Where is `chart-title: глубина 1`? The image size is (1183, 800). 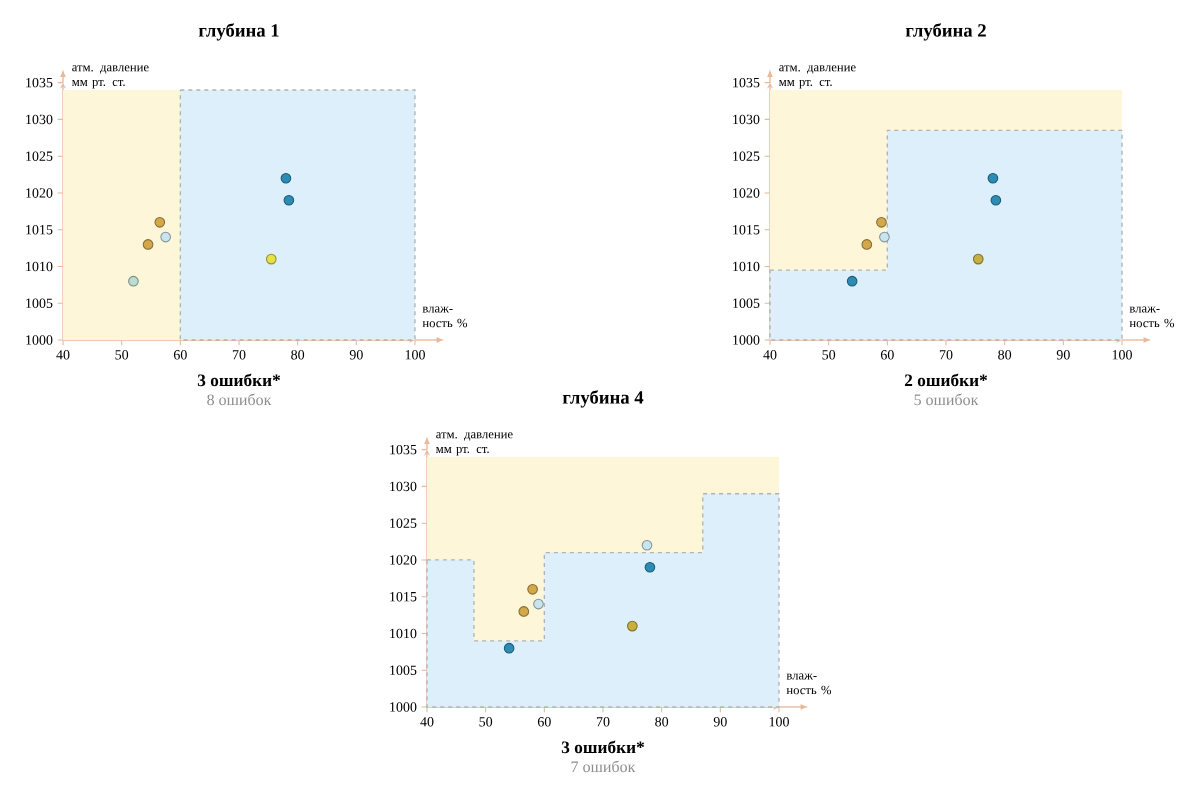
chart-title: глубина 1 is located at coordinates (238, 32).